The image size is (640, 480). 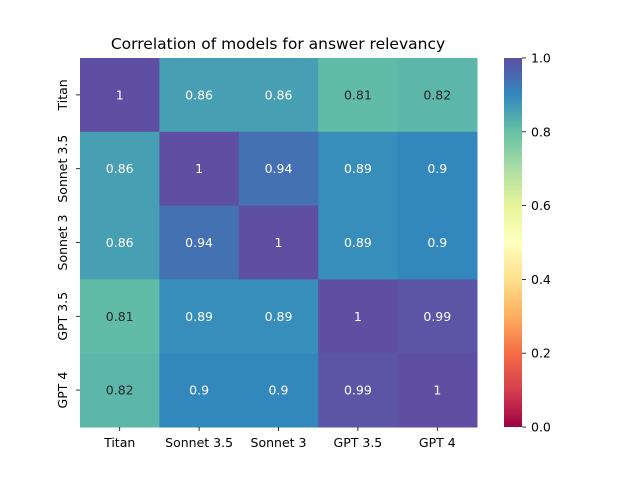 What do you see at coordinates (513, 242) in the screenshot?
I see `colorbar-gradient` at bounding box center [513, 242].